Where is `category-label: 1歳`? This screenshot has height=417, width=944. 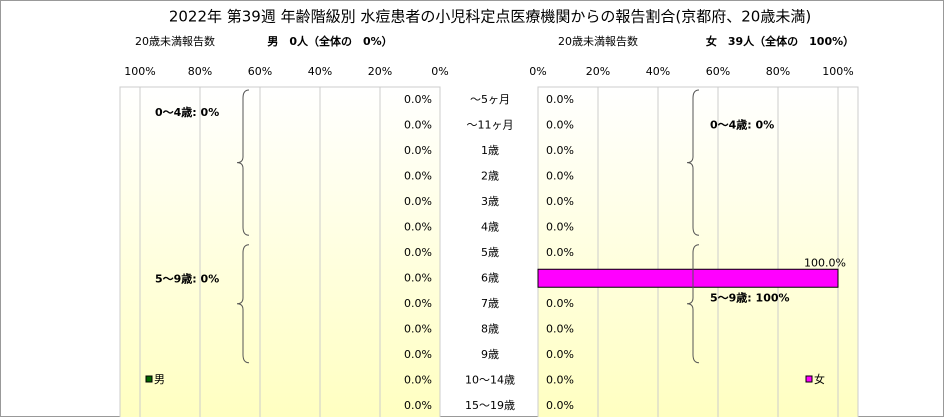 category-label: 1歳 is located at coordinates (490, 150).